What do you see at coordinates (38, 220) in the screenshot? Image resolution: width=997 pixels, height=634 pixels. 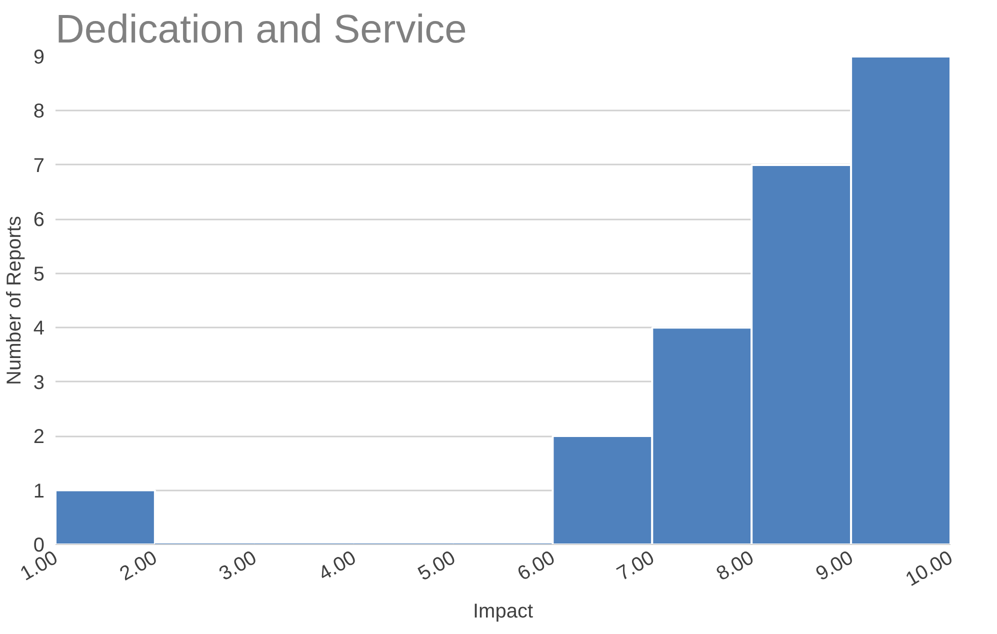 I see `y-tick-label: 6` at bounding box center [38, 220].